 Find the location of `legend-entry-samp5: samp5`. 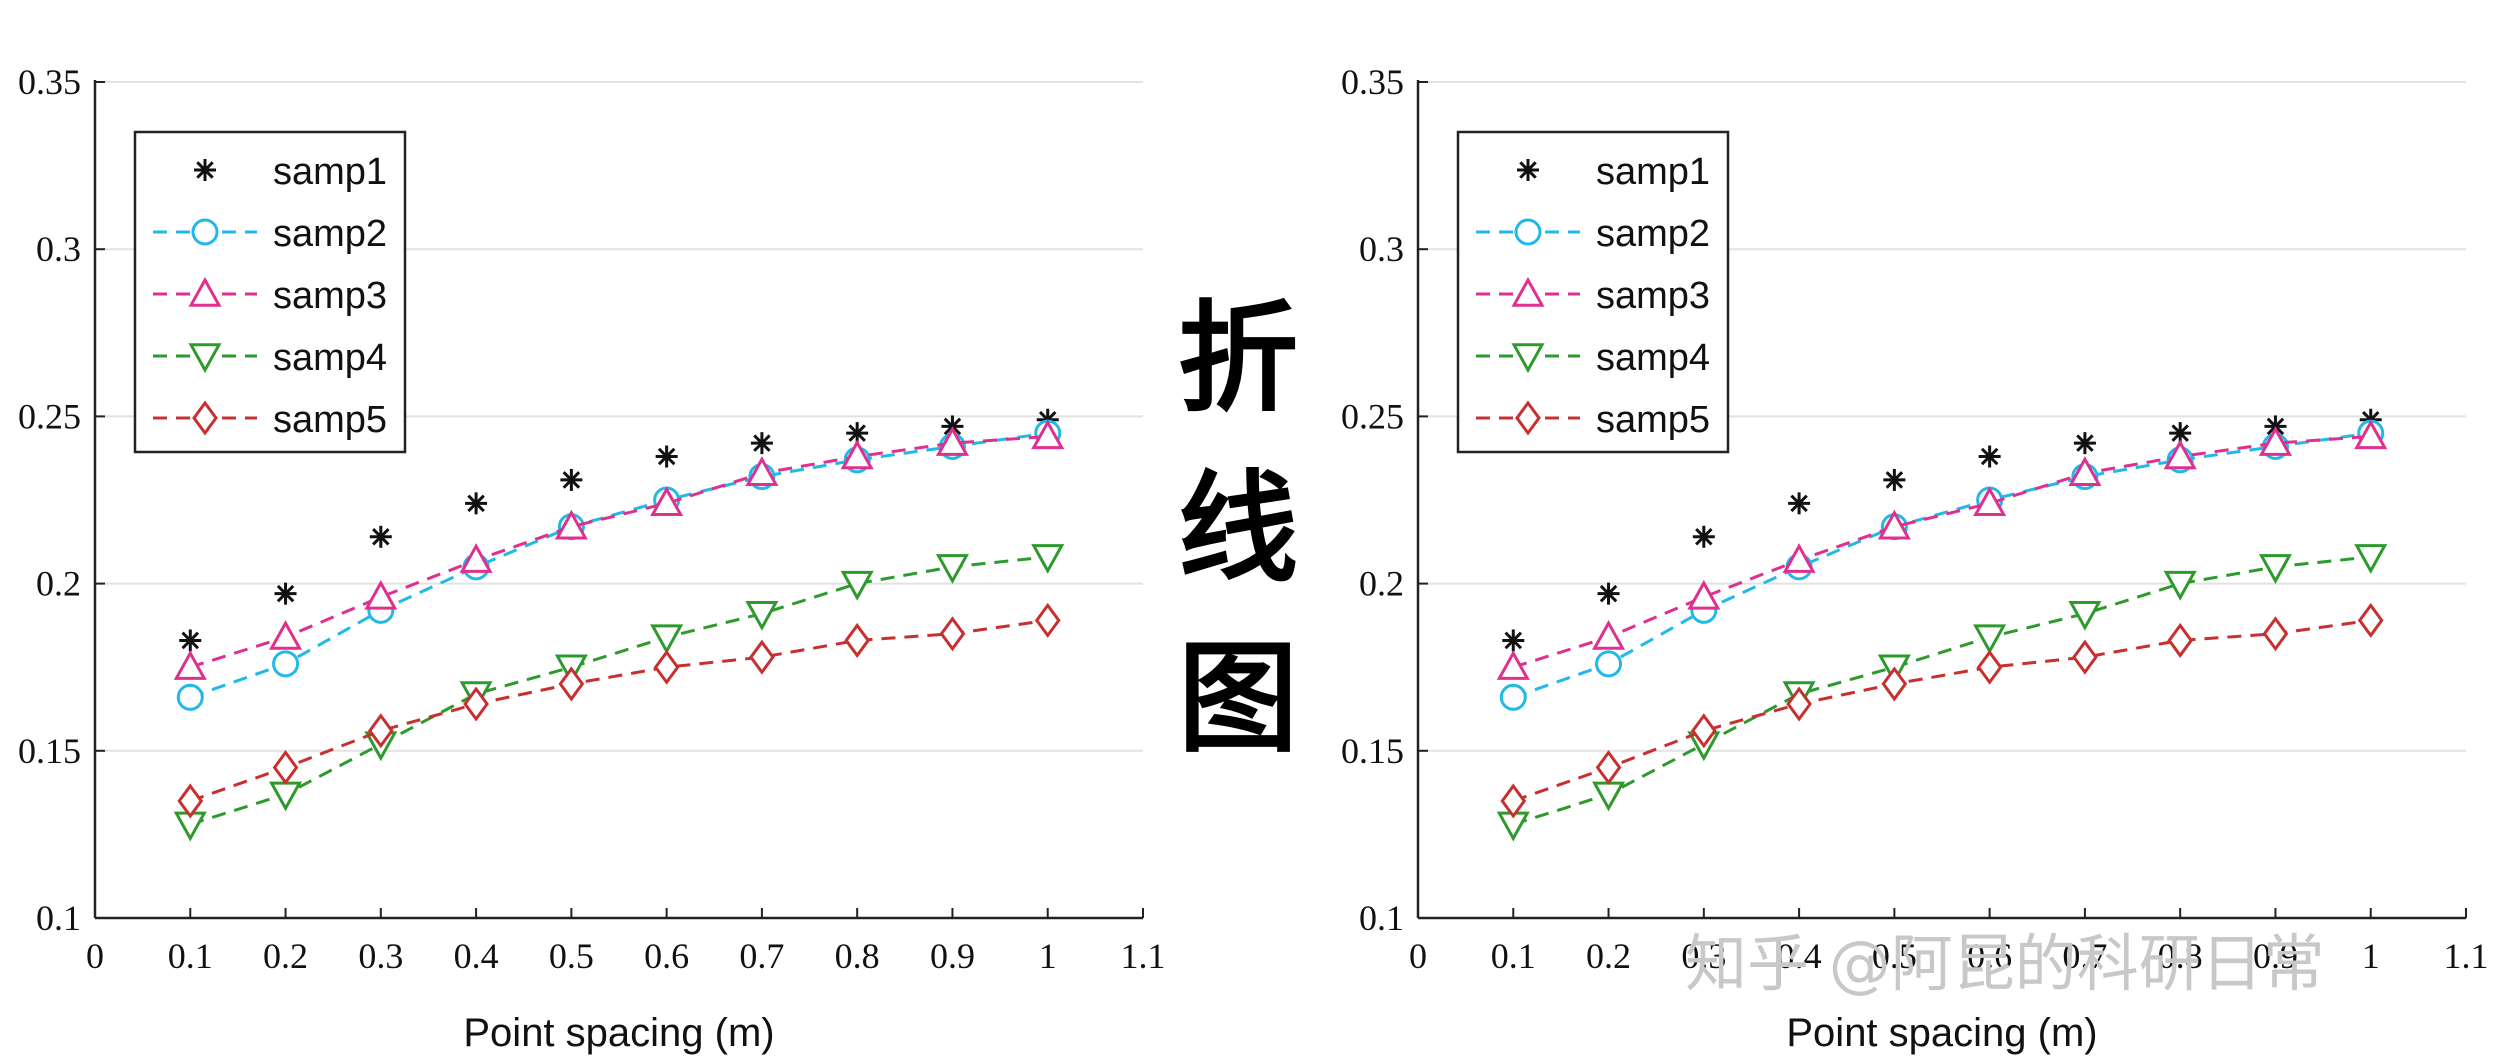

legend-entry-samp5: samp5 is located at coordinates (1593, 420).